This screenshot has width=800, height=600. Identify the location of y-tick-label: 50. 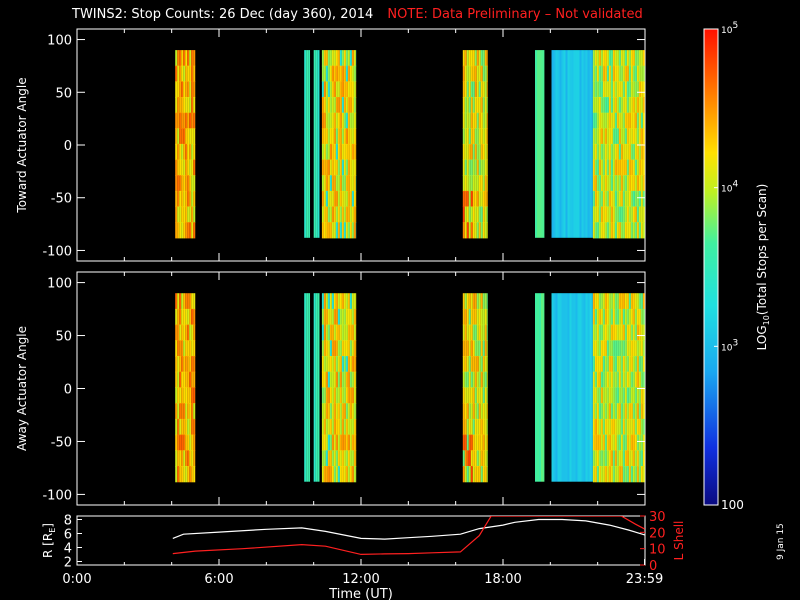
(63, 93).